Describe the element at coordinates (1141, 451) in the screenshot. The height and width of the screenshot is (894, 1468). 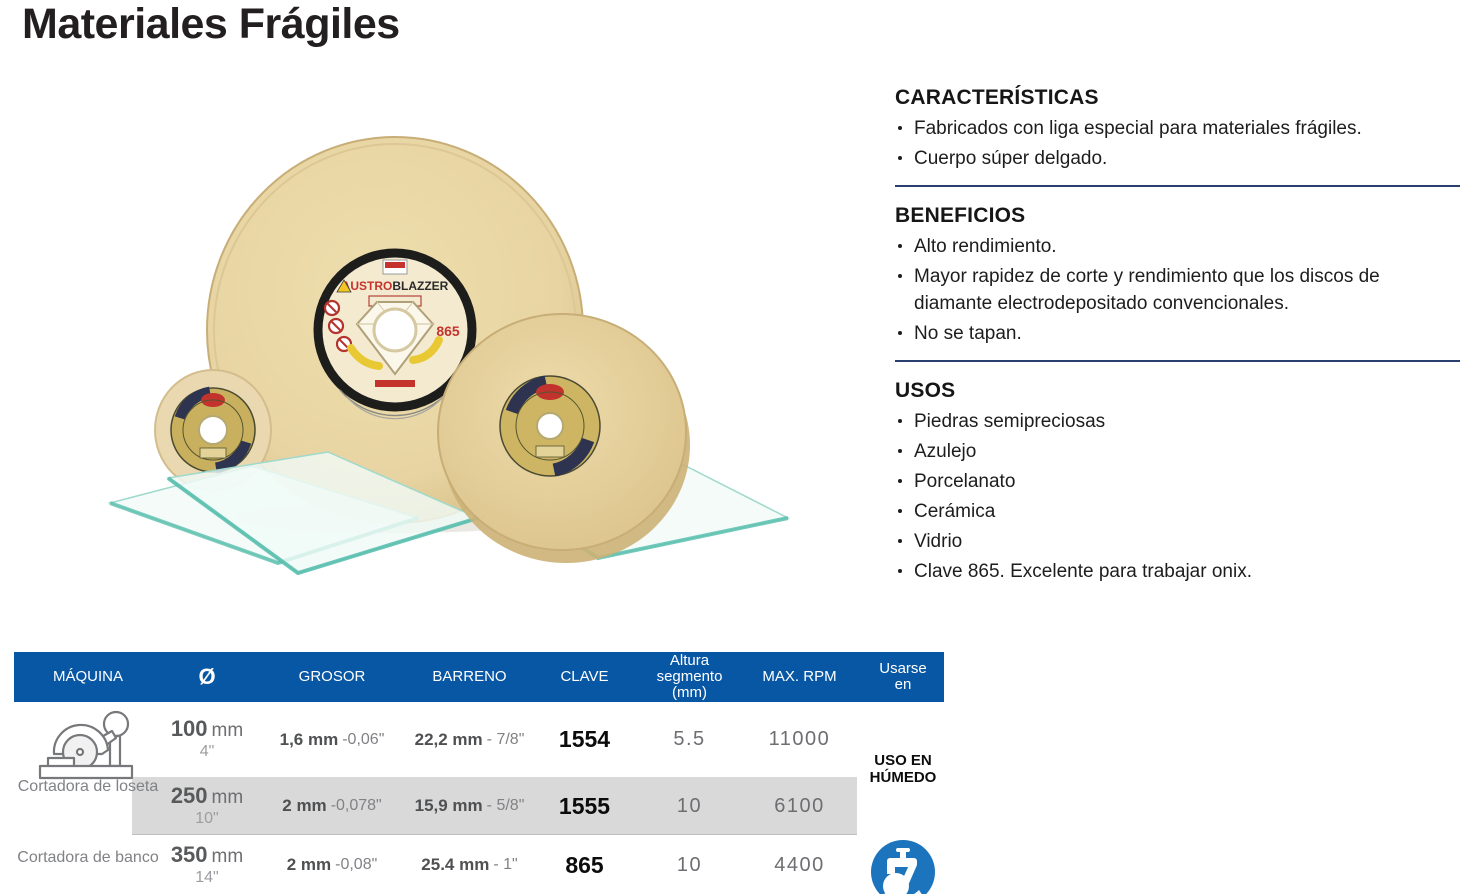
I see `list-item: Azulejo` at that location.